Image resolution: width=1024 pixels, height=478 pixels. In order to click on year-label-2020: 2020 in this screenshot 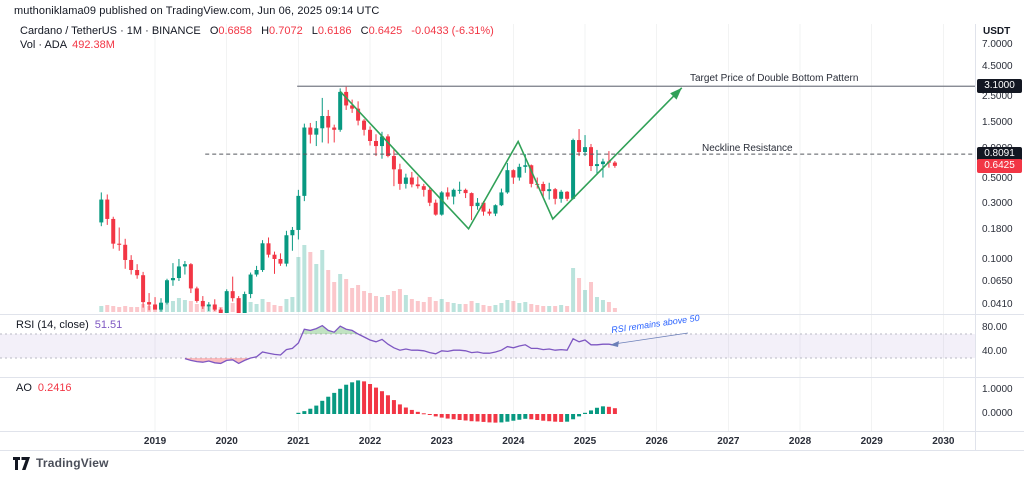, I will do `click(226, 441)`.